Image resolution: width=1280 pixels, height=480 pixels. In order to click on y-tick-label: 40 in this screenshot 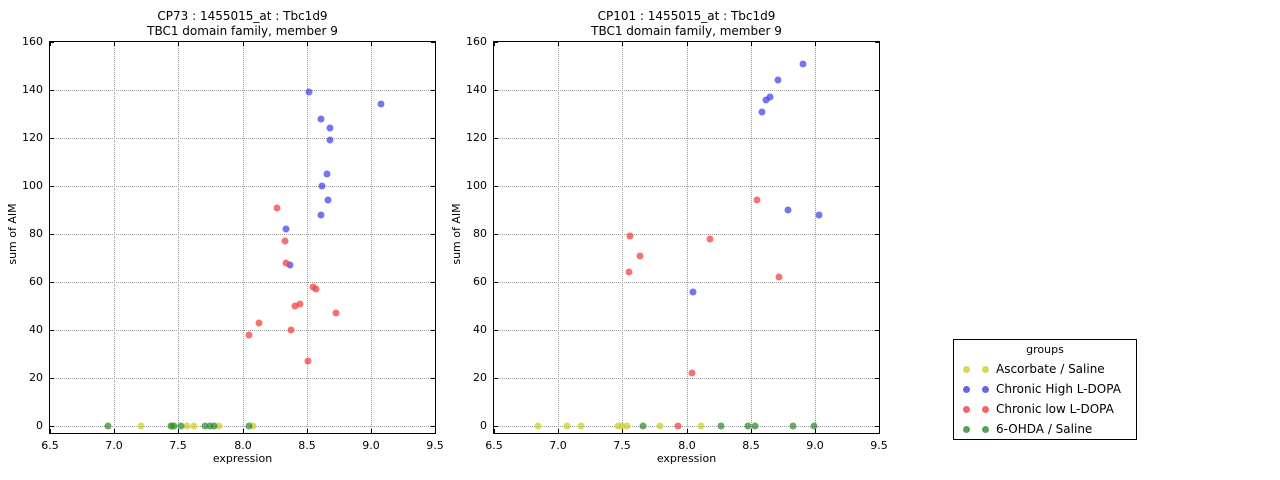, I will do `click(480, 329)`.